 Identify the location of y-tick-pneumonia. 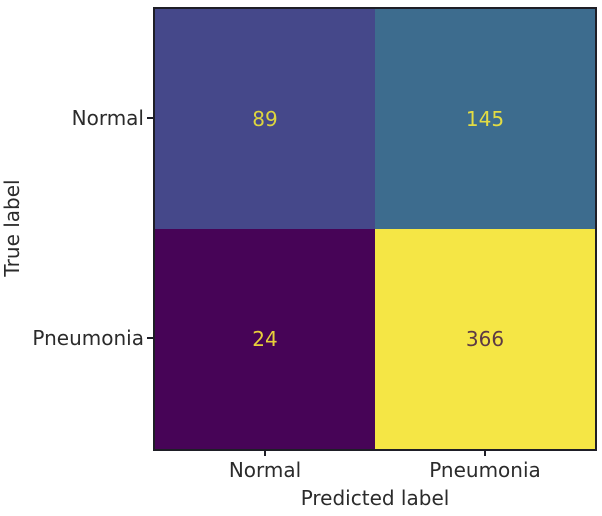
(150, 338).